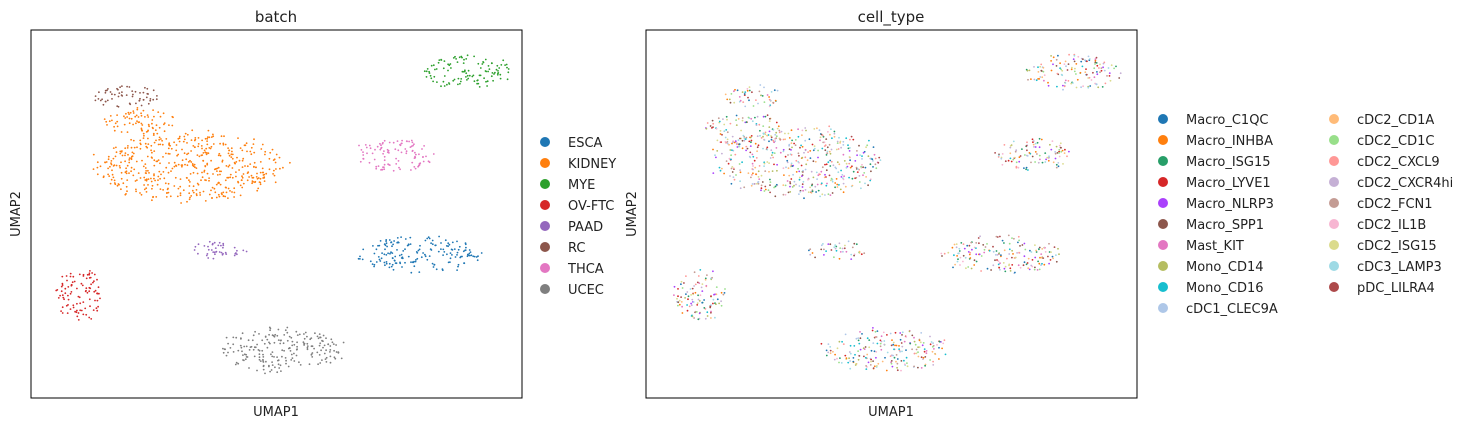 This screenshot has height=433, width=1473. Describe the element at coordinates (571, 143) in the screenshot. I see `legend-item-esca: ESCA` at that location.